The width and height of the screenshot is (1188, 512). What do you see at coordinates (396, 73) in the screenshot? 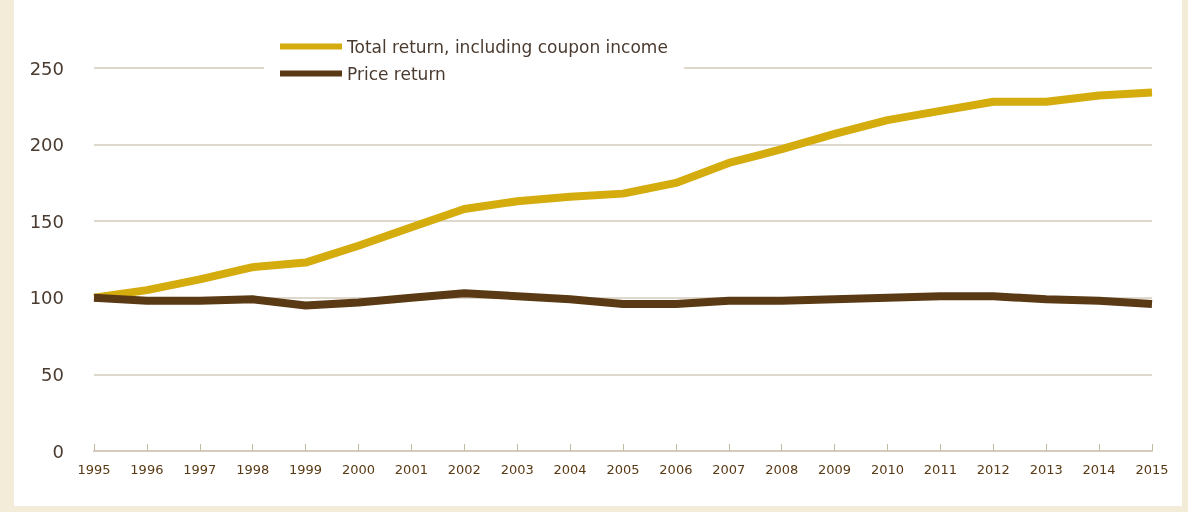
I see `legend-label: Price return` at bounding box center [396, 73].